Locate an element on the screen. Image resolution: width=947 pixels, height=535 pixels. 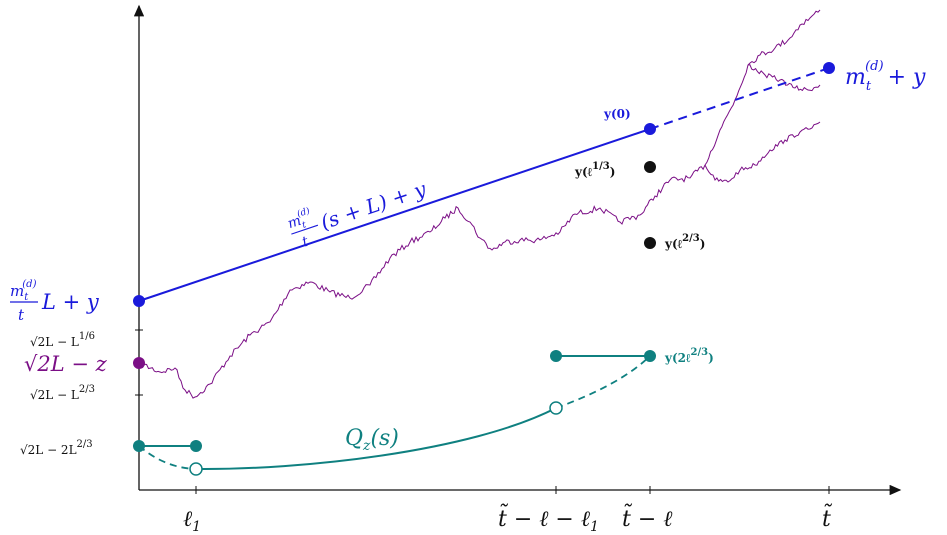
svg-text: (s + L) + y is located at coordinates (374, 205).